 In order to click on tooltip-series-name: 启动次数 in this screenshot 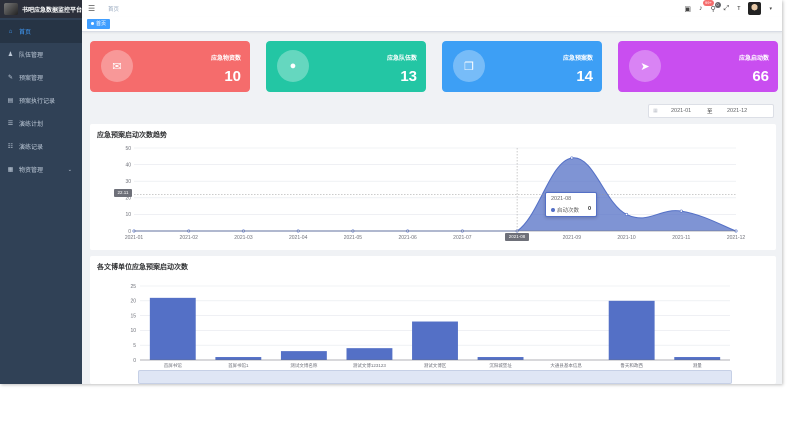, I will do `click(568, 211)`.